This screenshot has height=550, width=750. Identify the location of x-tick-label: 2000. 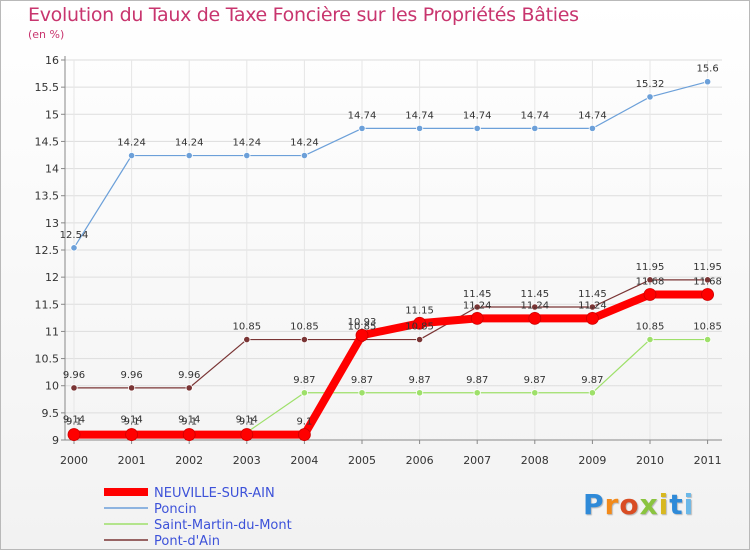
(74, 460).